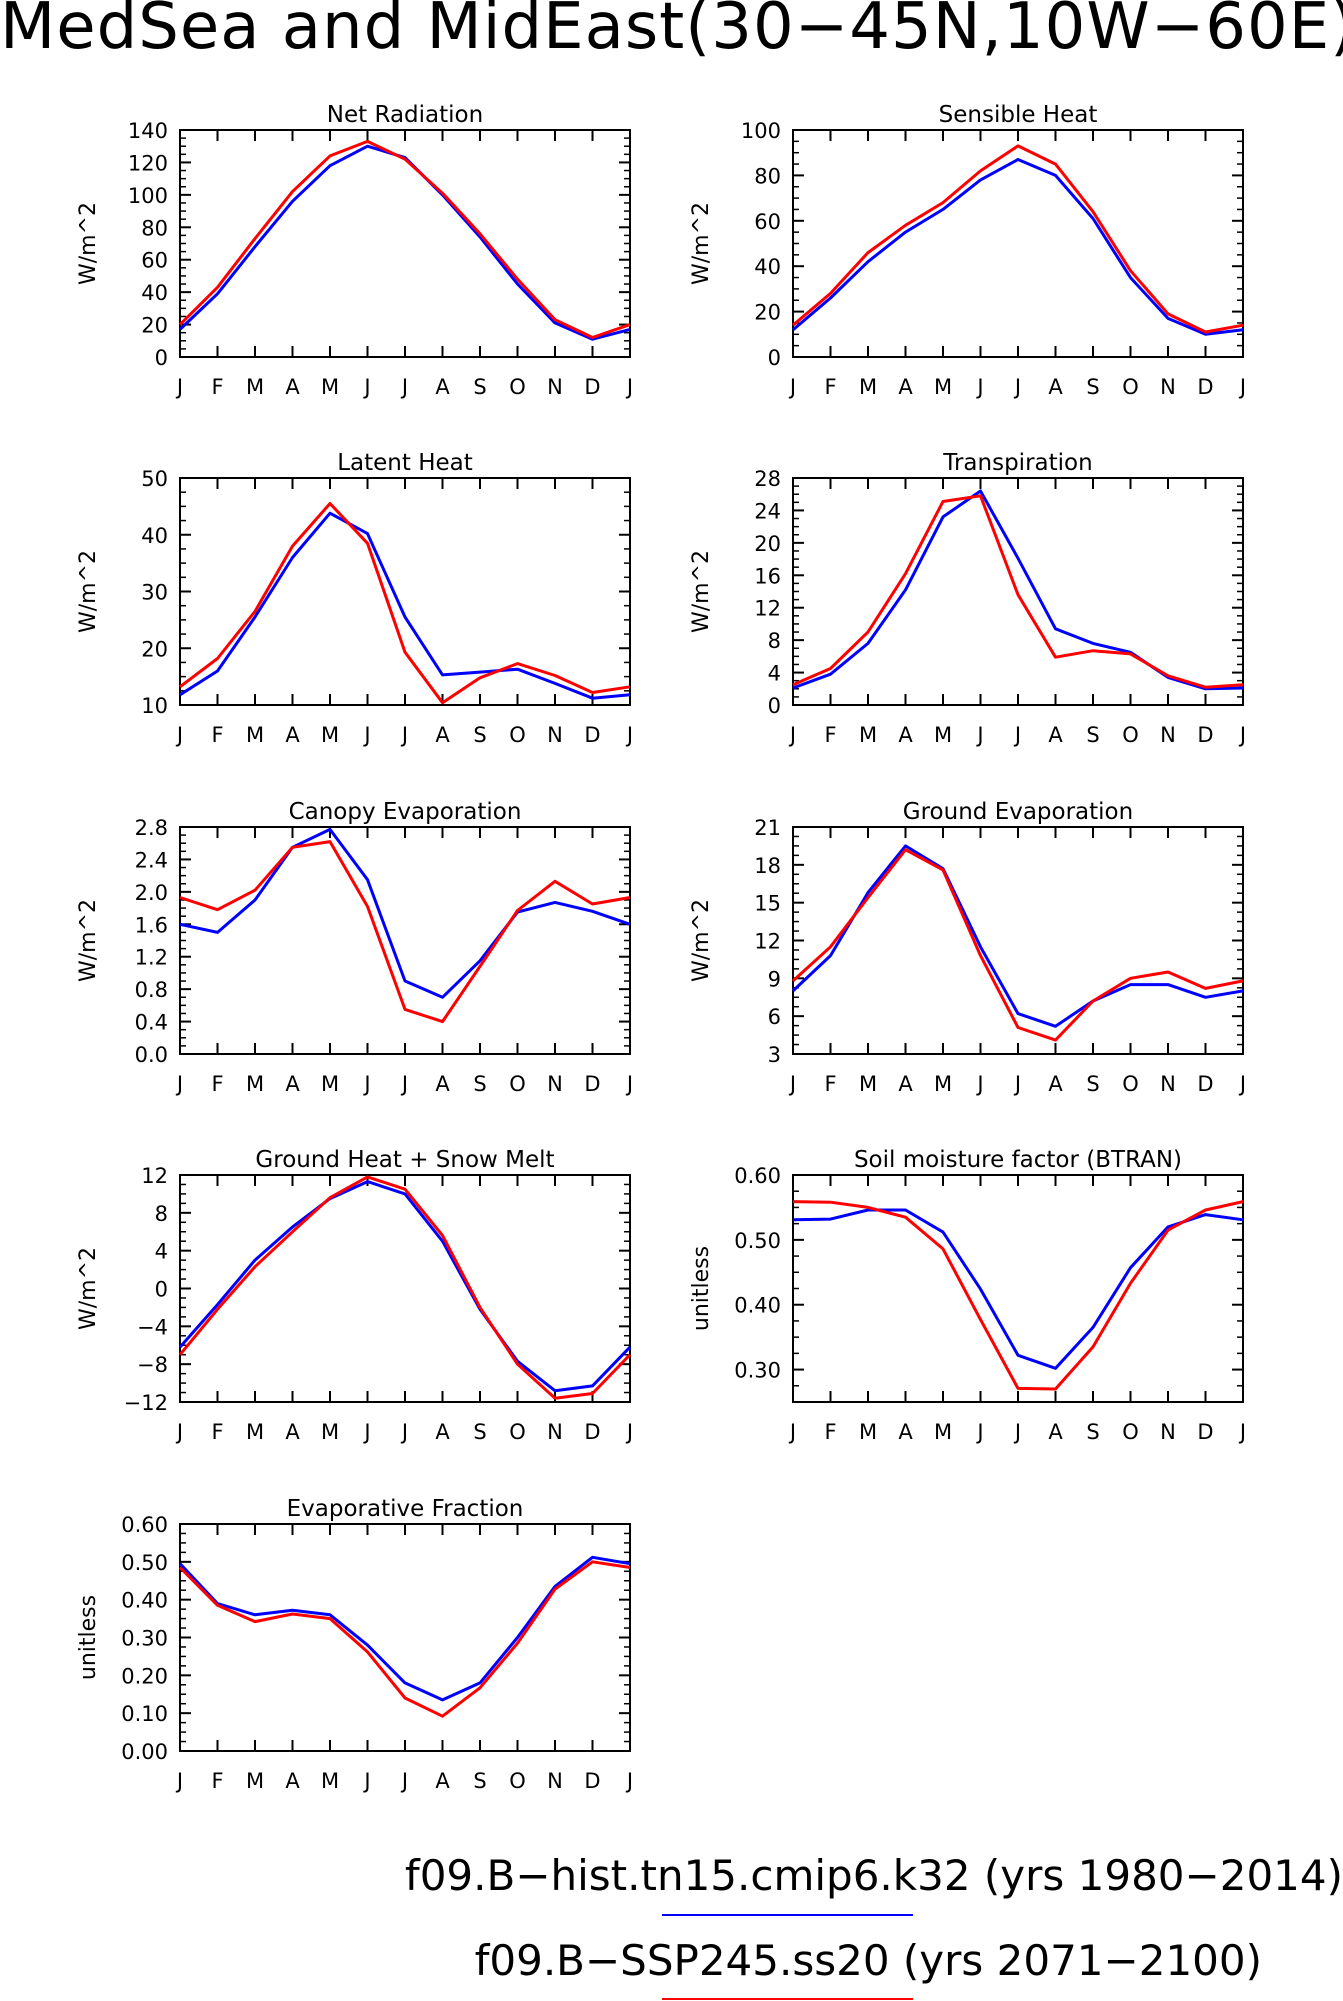 This screenshot has height=2001, width=1343. Describe the element at coordinates (774, 1055) in the screenshot. I see `y-tick-label: 3` at that location.